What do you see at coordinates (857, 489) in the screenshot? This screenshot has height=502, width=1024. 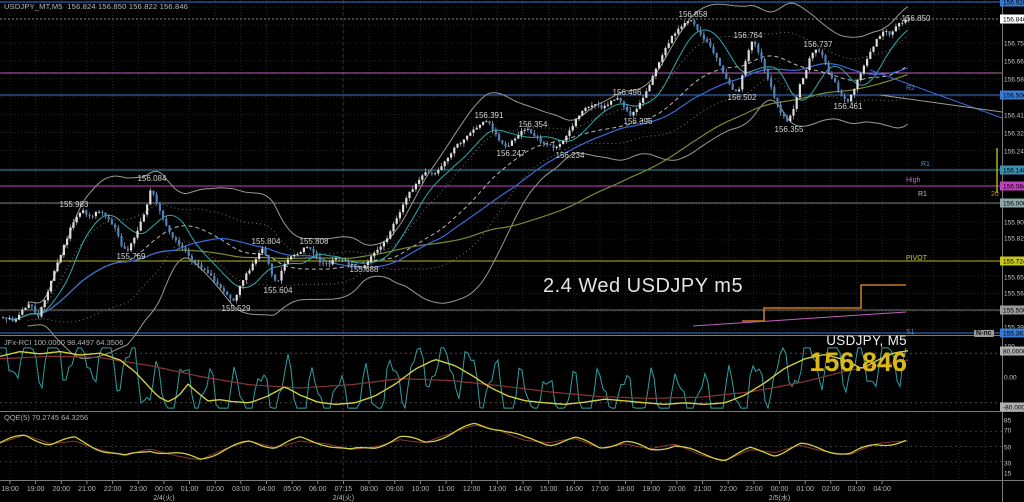 I see `time-axis-label: 03:00` at bounding box center [857, 489].